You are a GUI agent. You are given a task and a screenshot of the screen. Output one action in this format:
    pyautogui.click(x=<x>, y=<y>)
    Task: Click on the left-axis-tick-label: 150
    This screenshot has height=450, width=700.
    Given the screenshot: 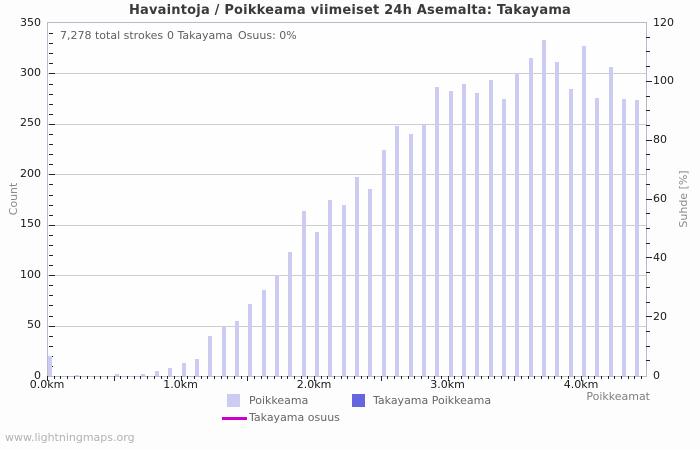 What is the action you would take?
    pyautogui.click(x=30, y=224)
    